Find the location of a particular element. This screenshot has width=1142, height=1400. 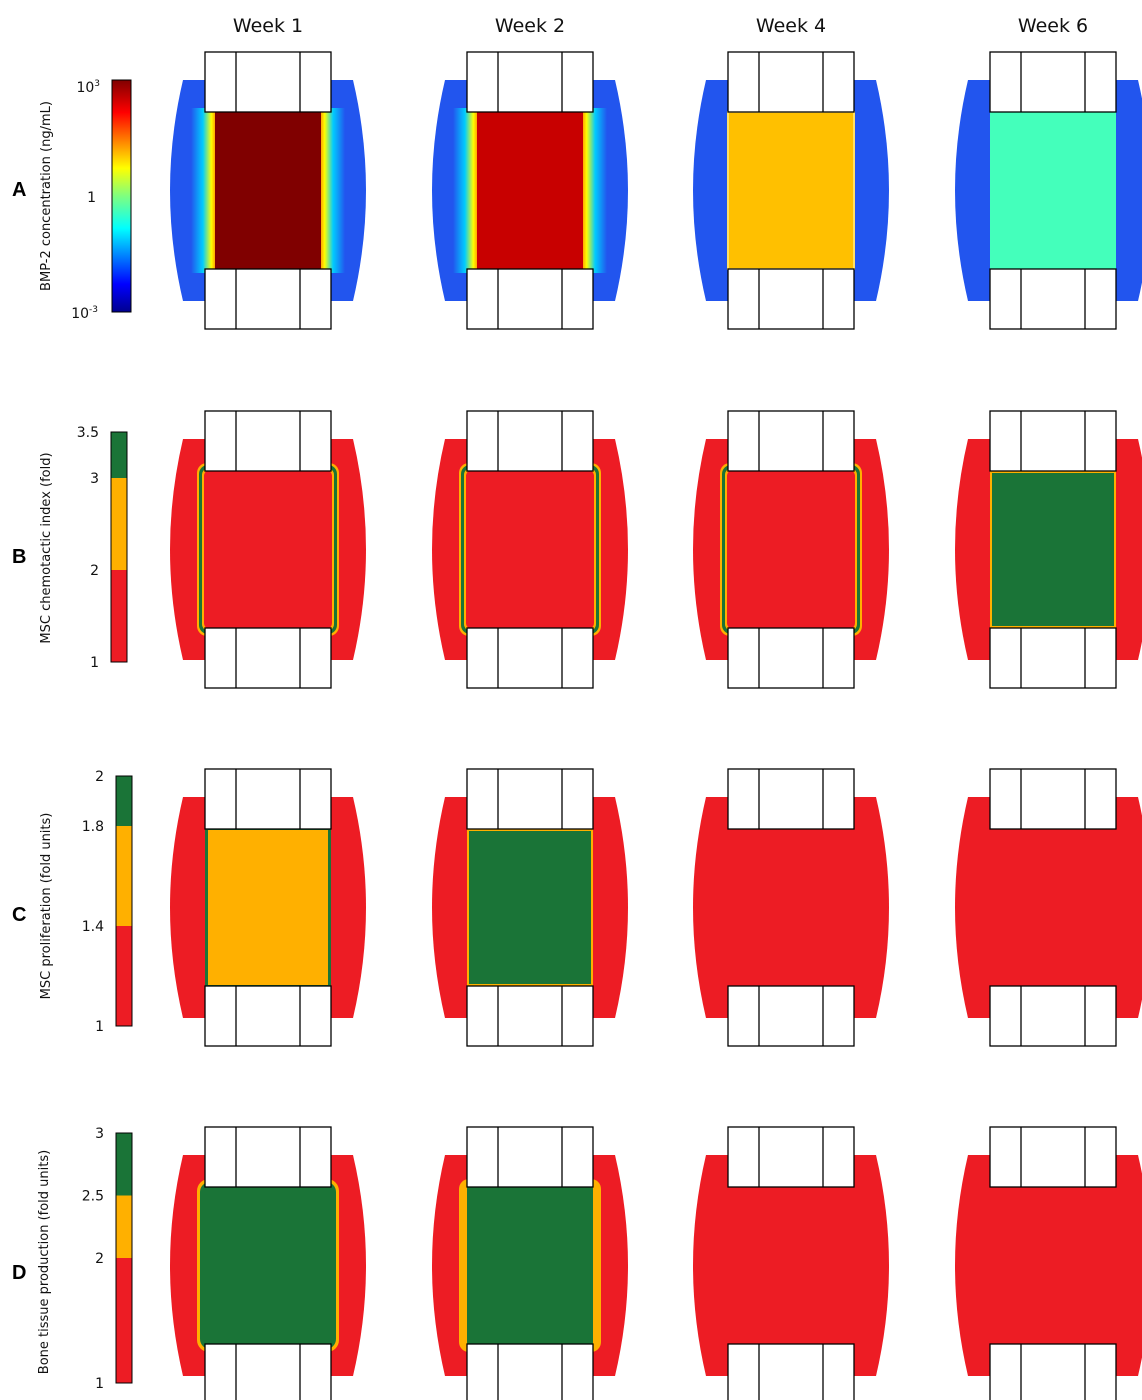

colorbar-a-tick-top: 103 is located at coordinates (88, 87).